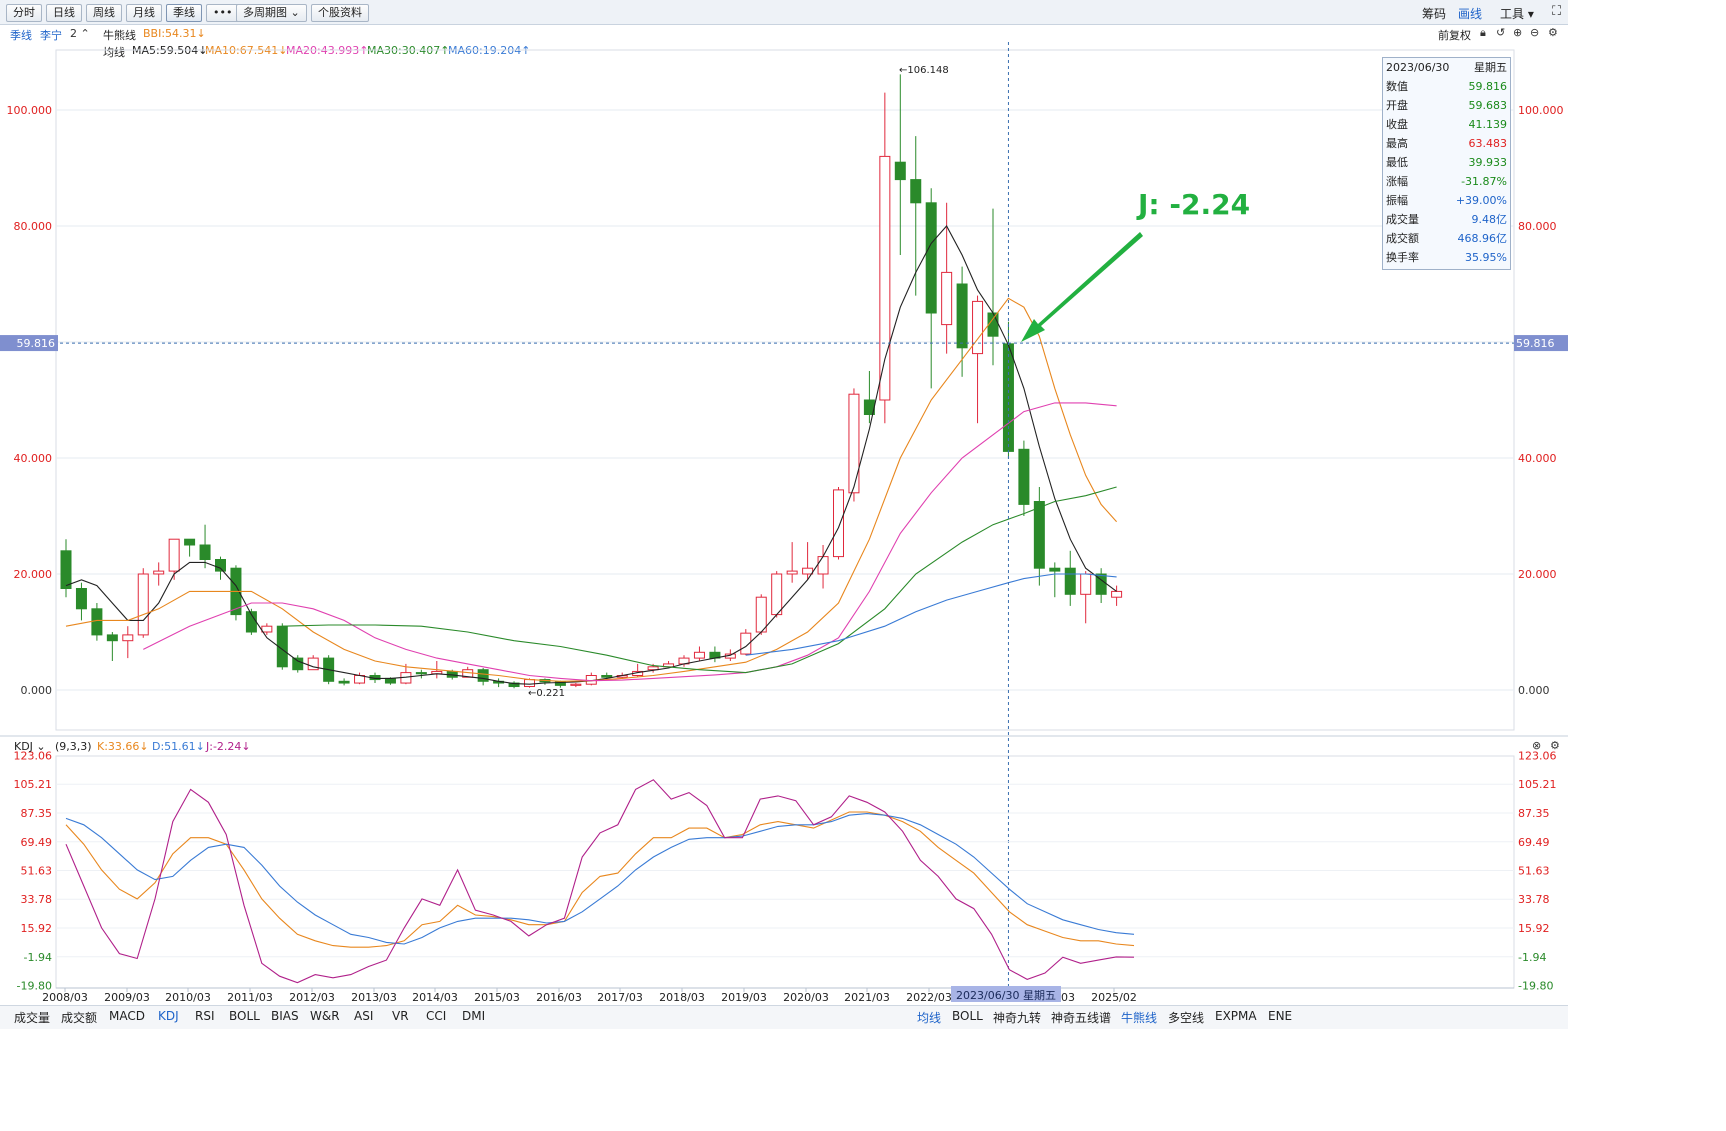  What do you see at coordinates (285, 1016) in the screenshot?
I see `indicator-tab-6: BIAS` at bounding box center [285, 1016].